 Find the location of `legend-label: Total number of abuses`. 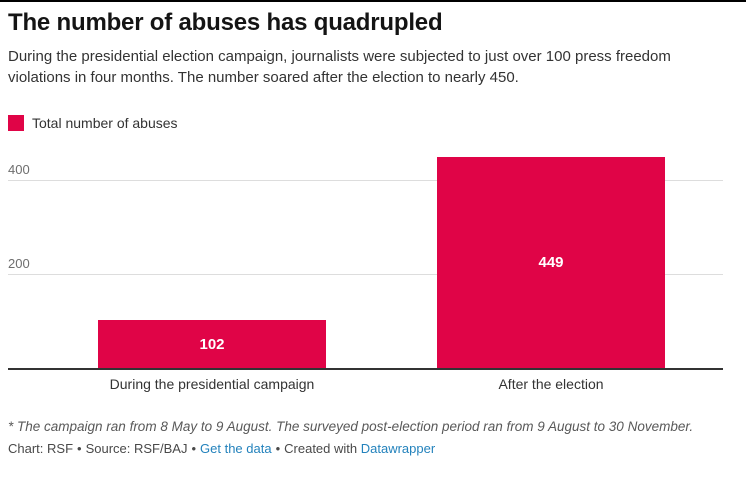

legend-label: Total number of abuses is located at coordinates (105, 123).